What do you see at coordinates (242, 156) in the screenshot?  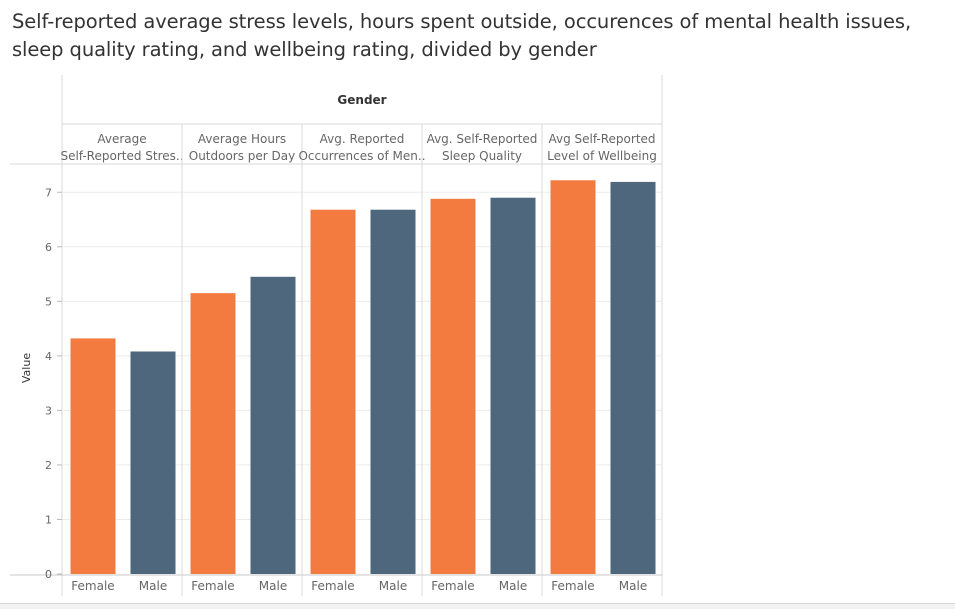 I see `panel-label: Outdoors per Day` at bounding box center [242, 156].